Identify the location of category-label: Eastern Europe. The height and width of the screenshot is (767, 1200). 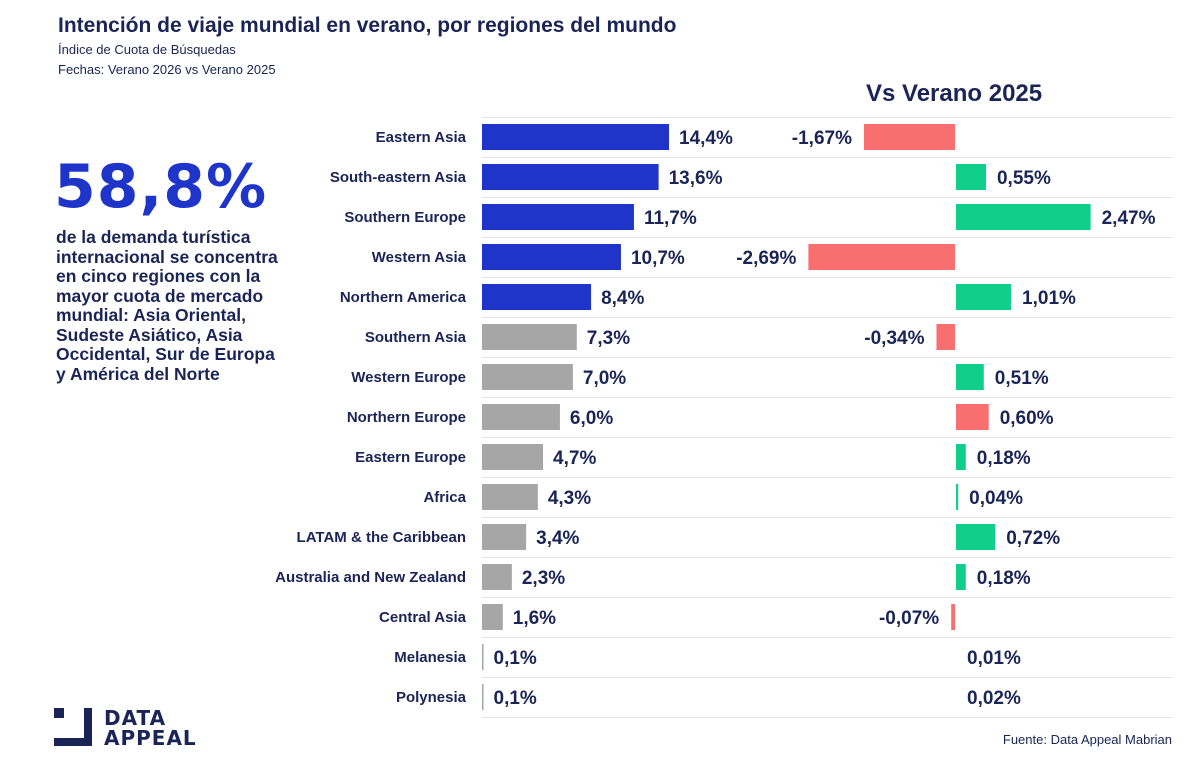
(410, 457).